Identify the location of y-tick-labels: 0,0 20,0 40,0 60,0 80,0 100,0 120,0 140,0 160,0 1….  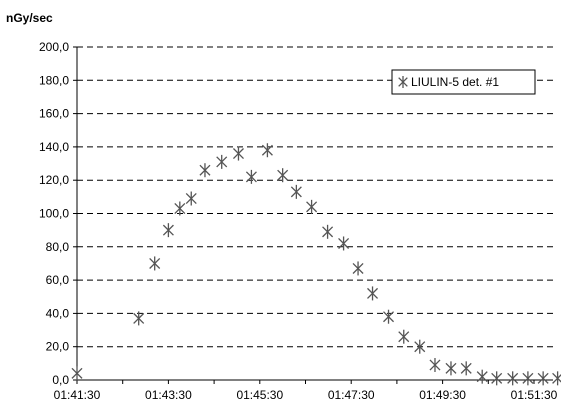
(54, 213).